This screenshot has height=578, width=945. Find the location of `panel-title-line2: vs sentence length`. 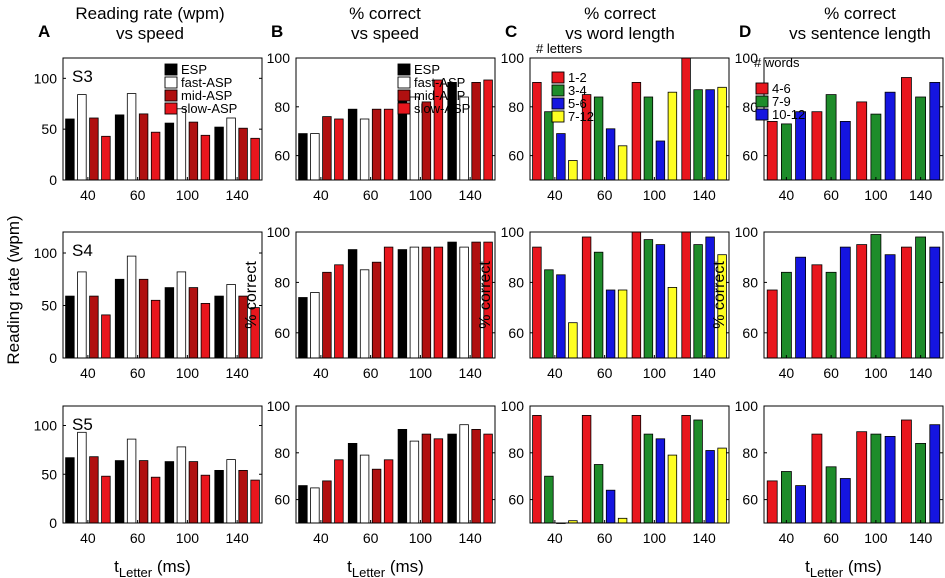

panel-title-line2: vs sentence length is located at coordinates (860, 33).